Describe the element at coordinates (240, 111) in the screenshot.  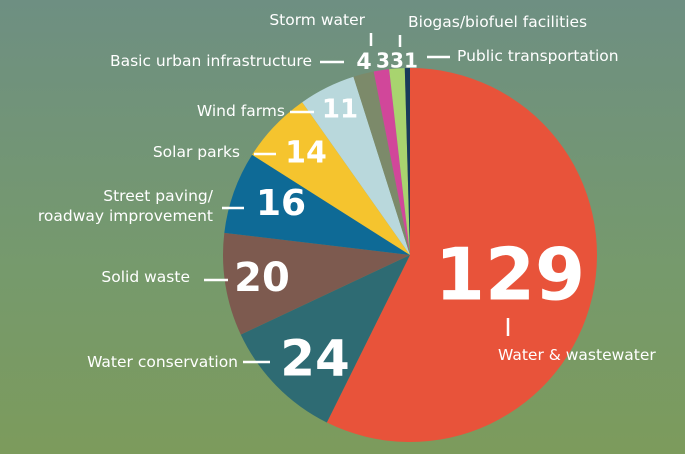
I see `slice-label: Wind farms` at that location.